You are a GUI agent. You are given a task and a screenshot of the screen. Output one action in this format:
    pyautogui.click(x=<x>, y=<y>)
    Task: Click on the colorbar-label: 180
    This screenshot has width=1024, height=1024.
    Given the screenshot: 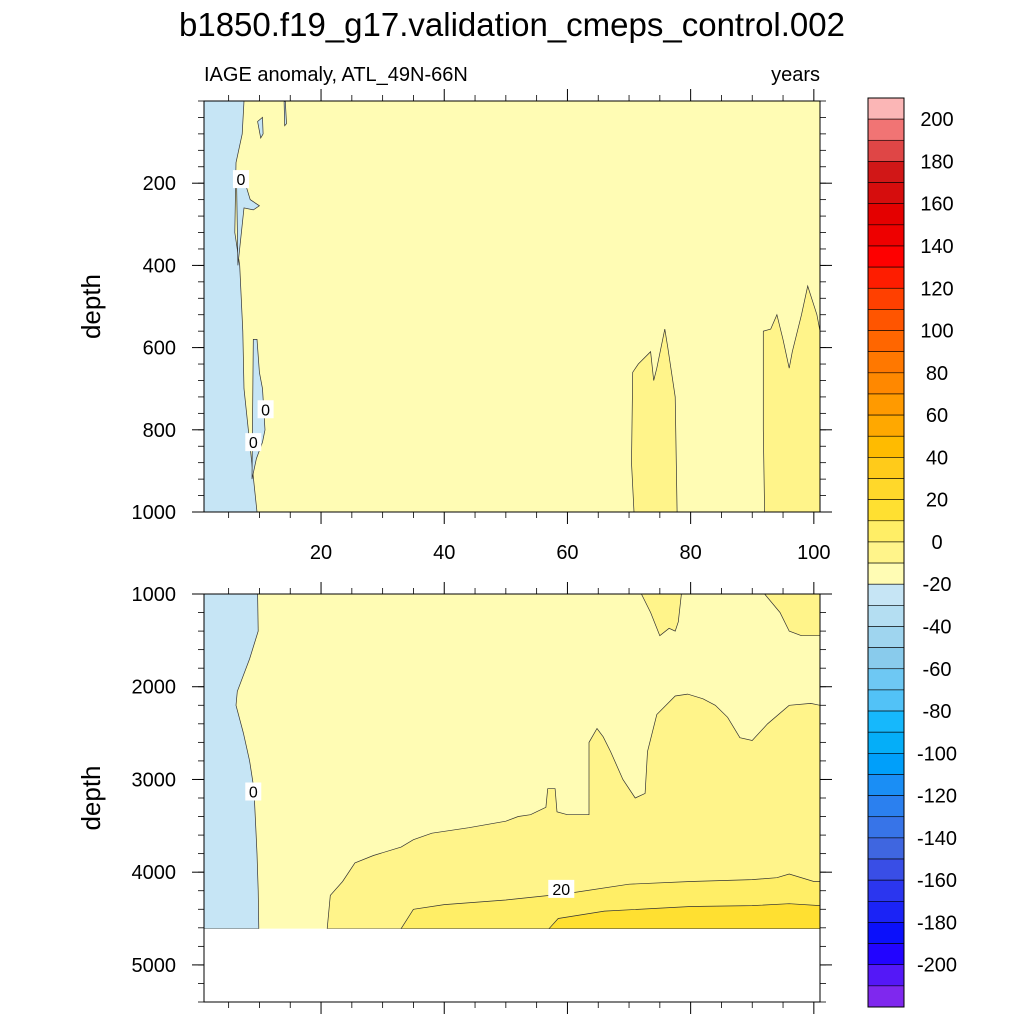 What is the action you would take?
    pyautogui.click(x=936, y=162)
    